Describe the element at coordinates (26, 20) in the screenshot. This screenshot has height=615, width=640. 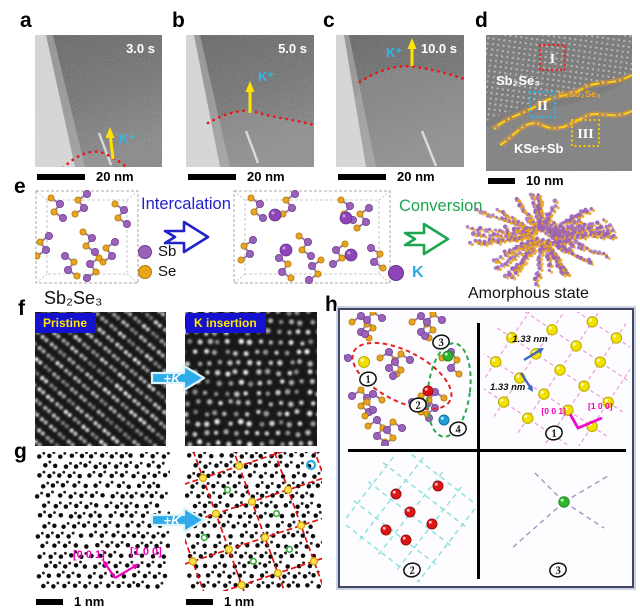
I see `panel-a-letter: a` at that location.